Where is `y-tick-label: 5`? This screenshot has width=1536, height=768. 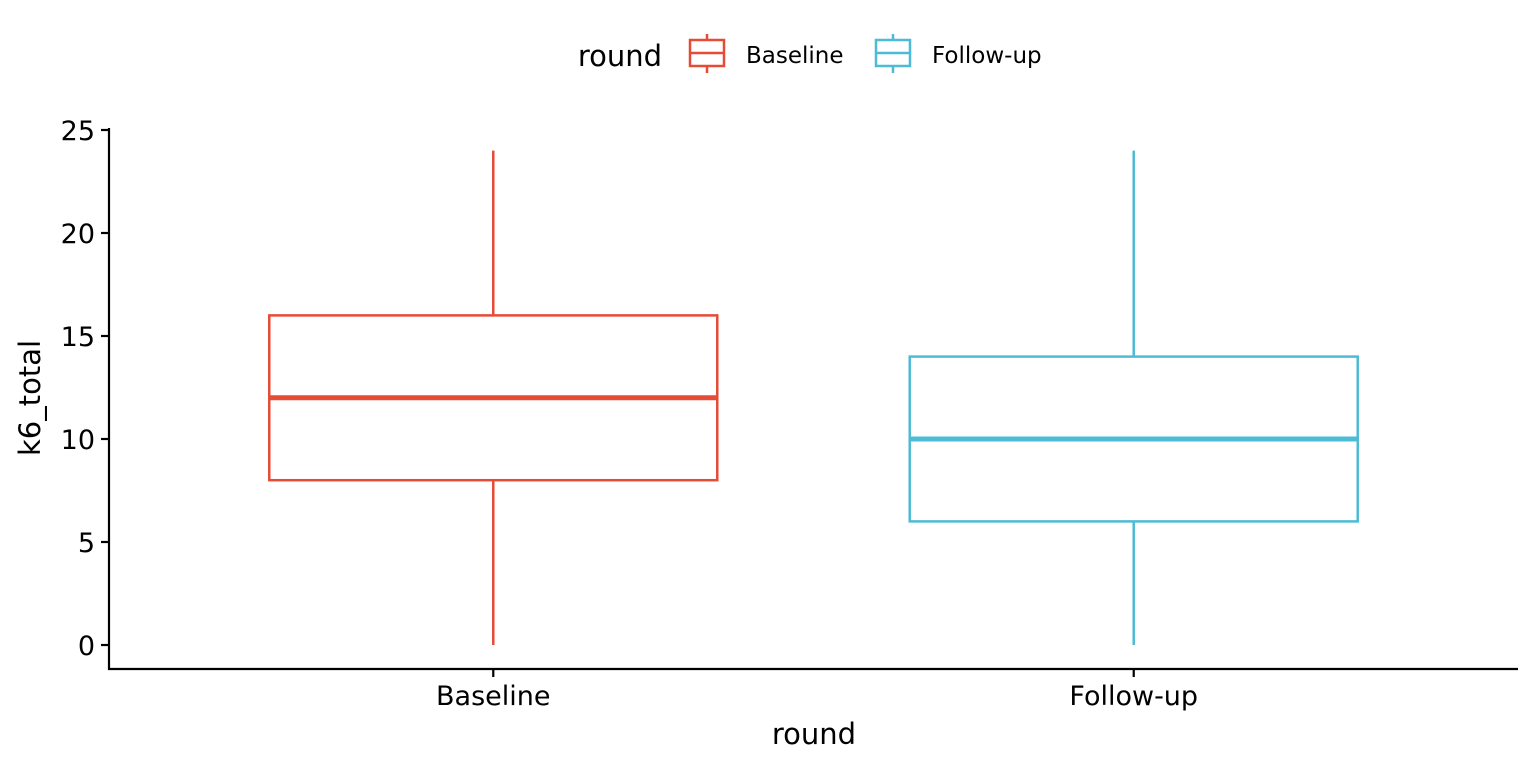
y-tick-label: 5 is located at coordinates (86, 543).